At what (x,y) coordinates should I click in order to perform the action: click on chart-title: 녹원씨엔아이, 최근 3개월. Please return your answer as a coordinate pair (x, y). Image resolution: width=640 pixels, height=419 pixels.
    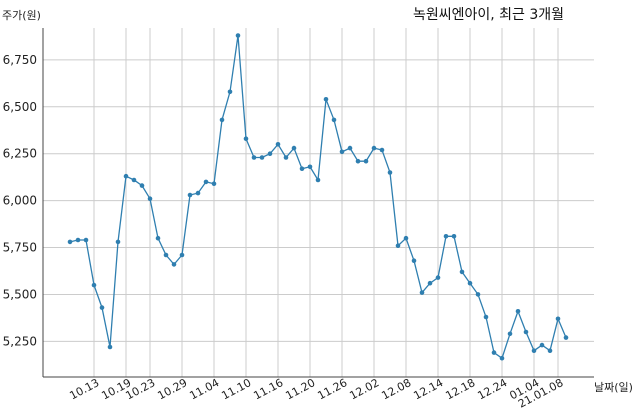
    Looking at the image, I should click on (488, 15).